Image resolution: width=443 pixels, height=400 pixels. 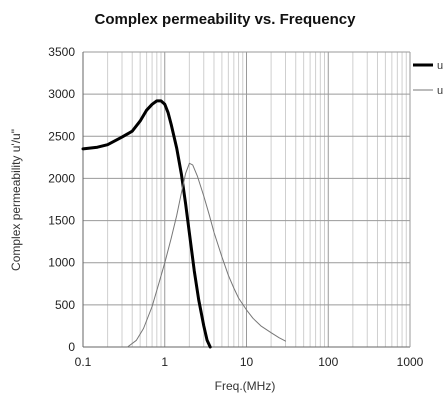 What do you see at coordinates (16, 200) in the screenshot?
I see `y-axis-label: Complex permeability u'/u"` at bounding box center [16, 200].